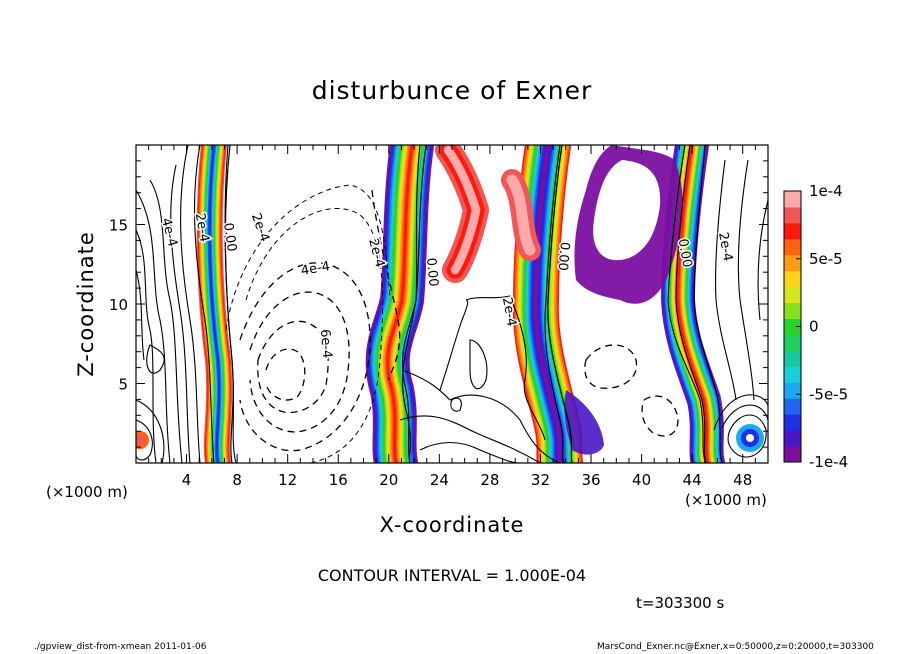 The height and width of the screenshot is (654, 904). I want to click on contour-label: 4e-4, so click(315, 269).